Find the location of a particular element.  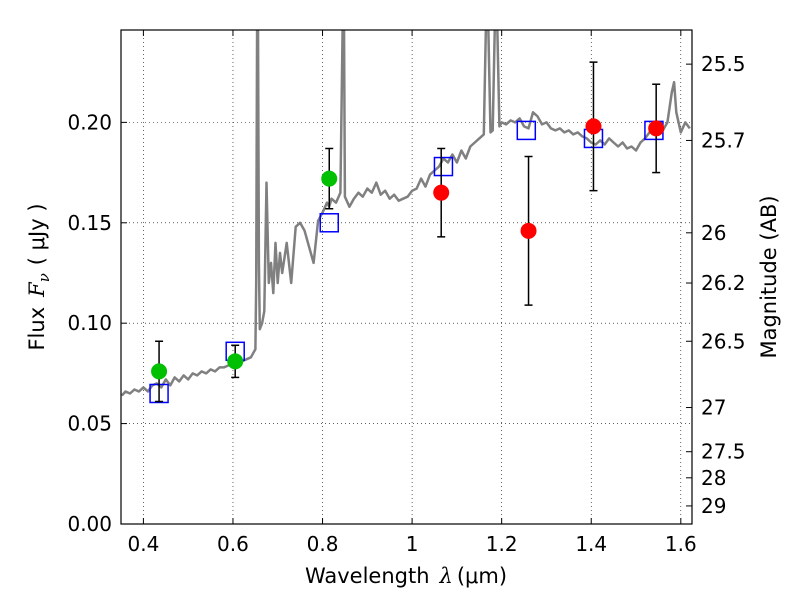

x-tick-label: 0.6 is located at coordinates (233, 544).